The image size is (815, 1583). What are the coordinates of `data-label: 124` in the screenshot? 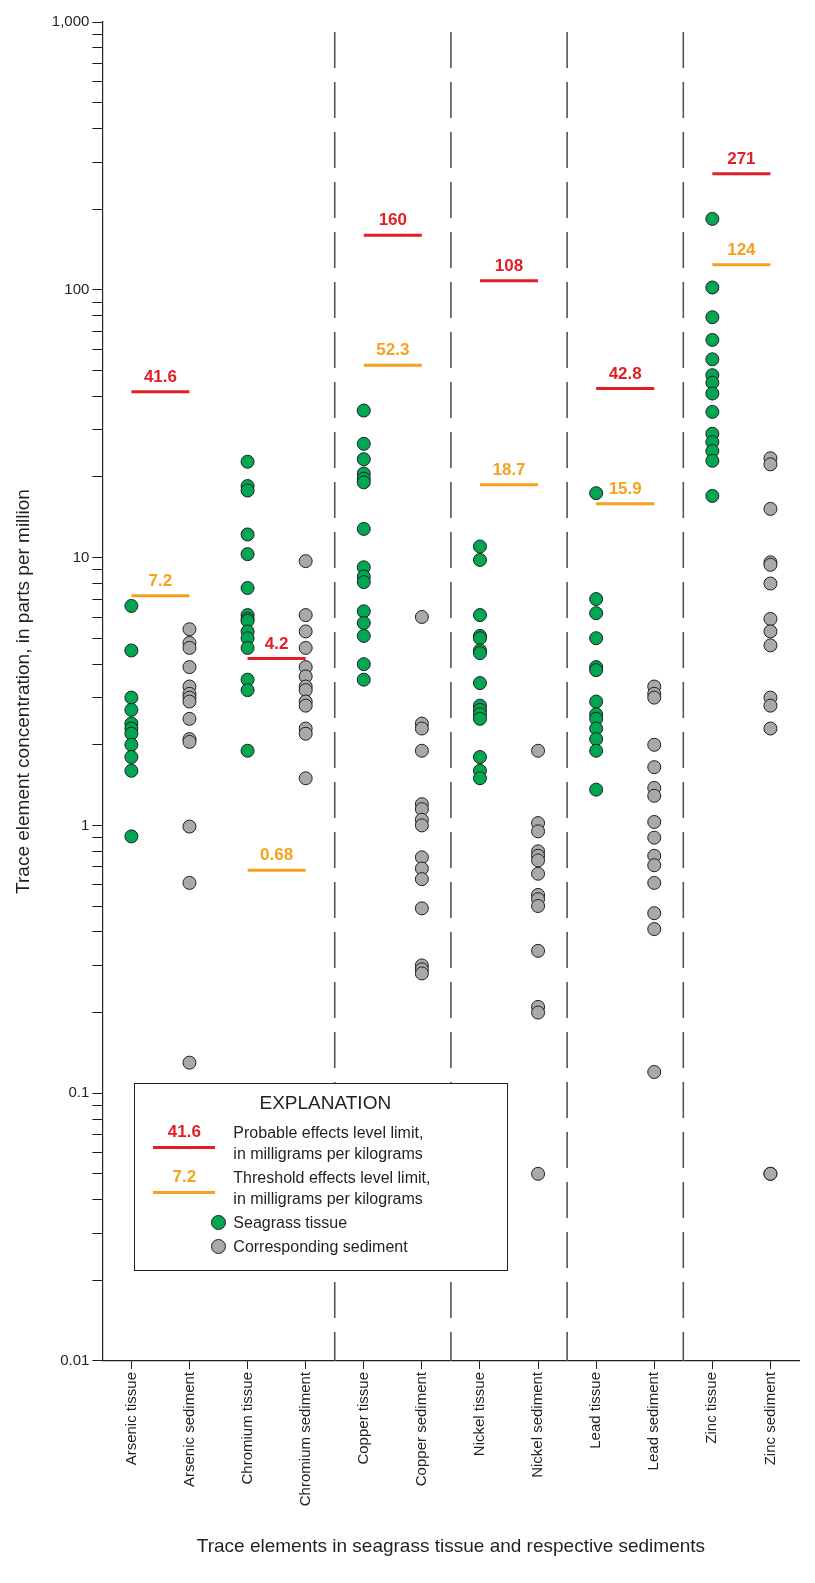 It's located at (742, 249).